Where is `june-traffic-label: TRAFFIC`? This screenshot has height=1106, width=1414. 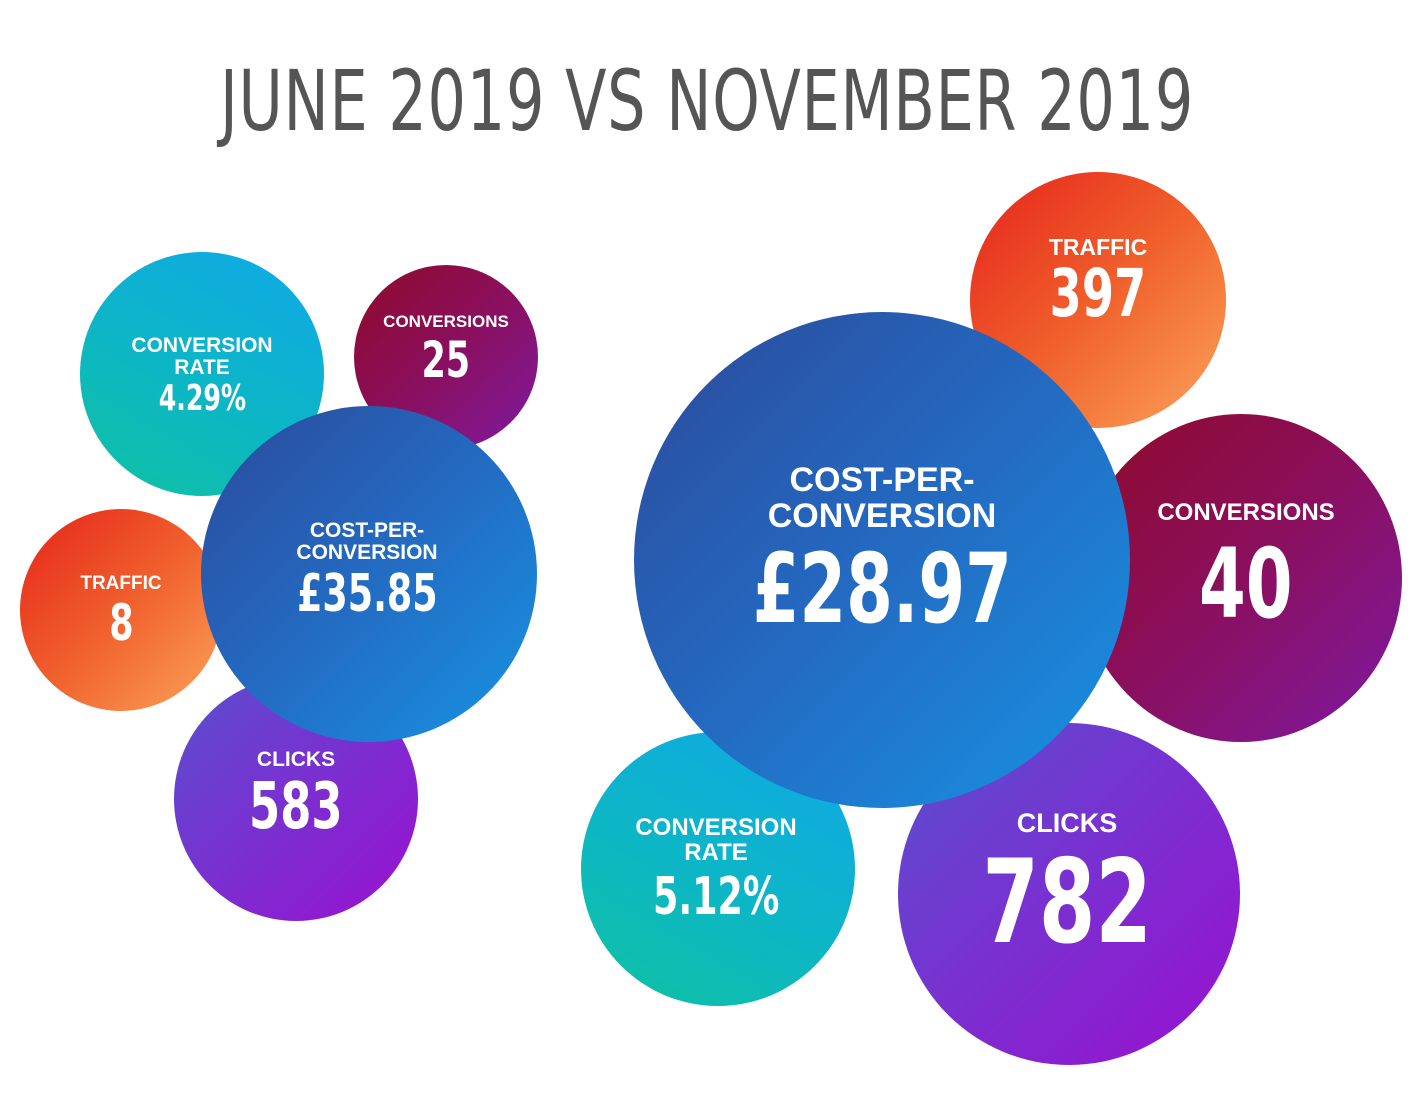 june-traffic-label: TRAFFIC is located at coordinates (121, 584).